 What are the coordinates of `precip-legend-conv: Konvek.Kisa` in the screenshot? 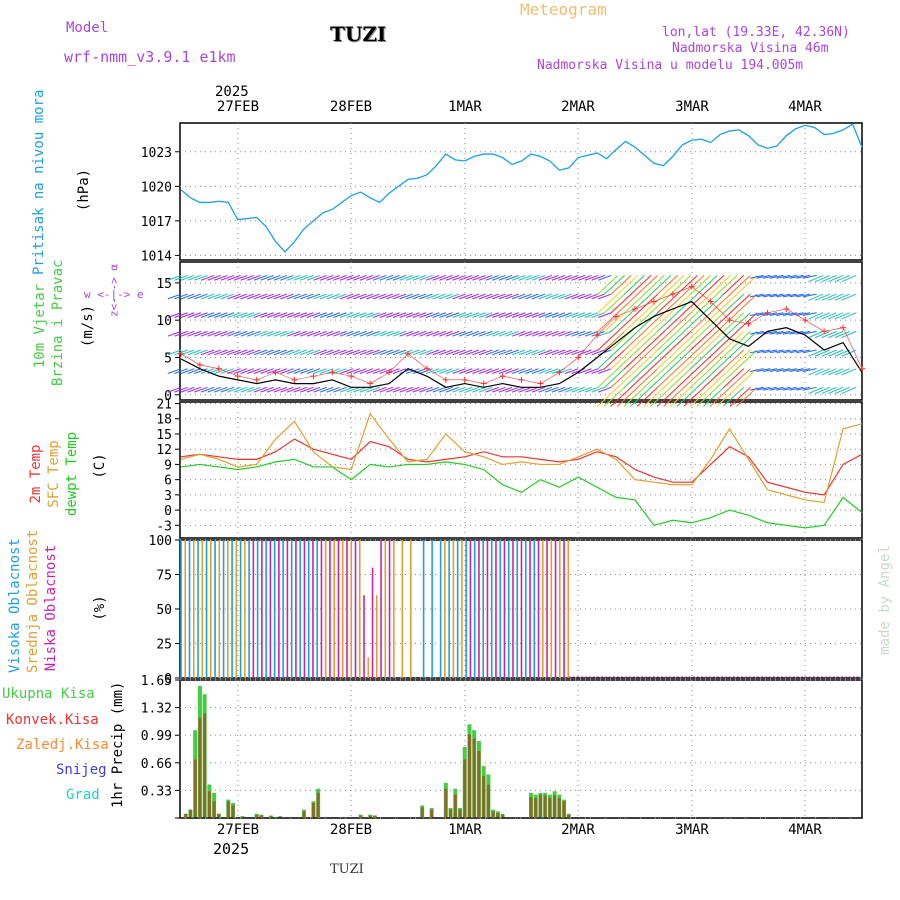 It's located at (52, 720).